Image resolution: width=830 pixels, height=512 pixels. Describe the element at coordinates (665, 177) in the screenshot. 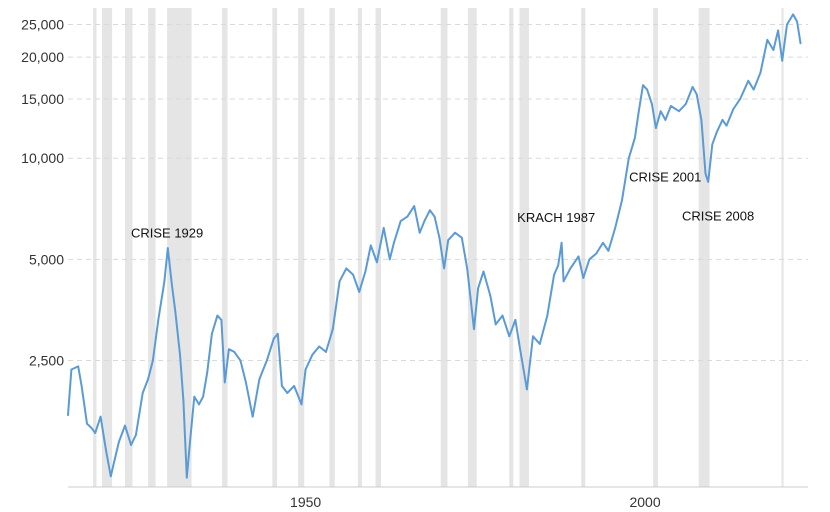

I see `annotation-label: CRISE 2001` at that location.